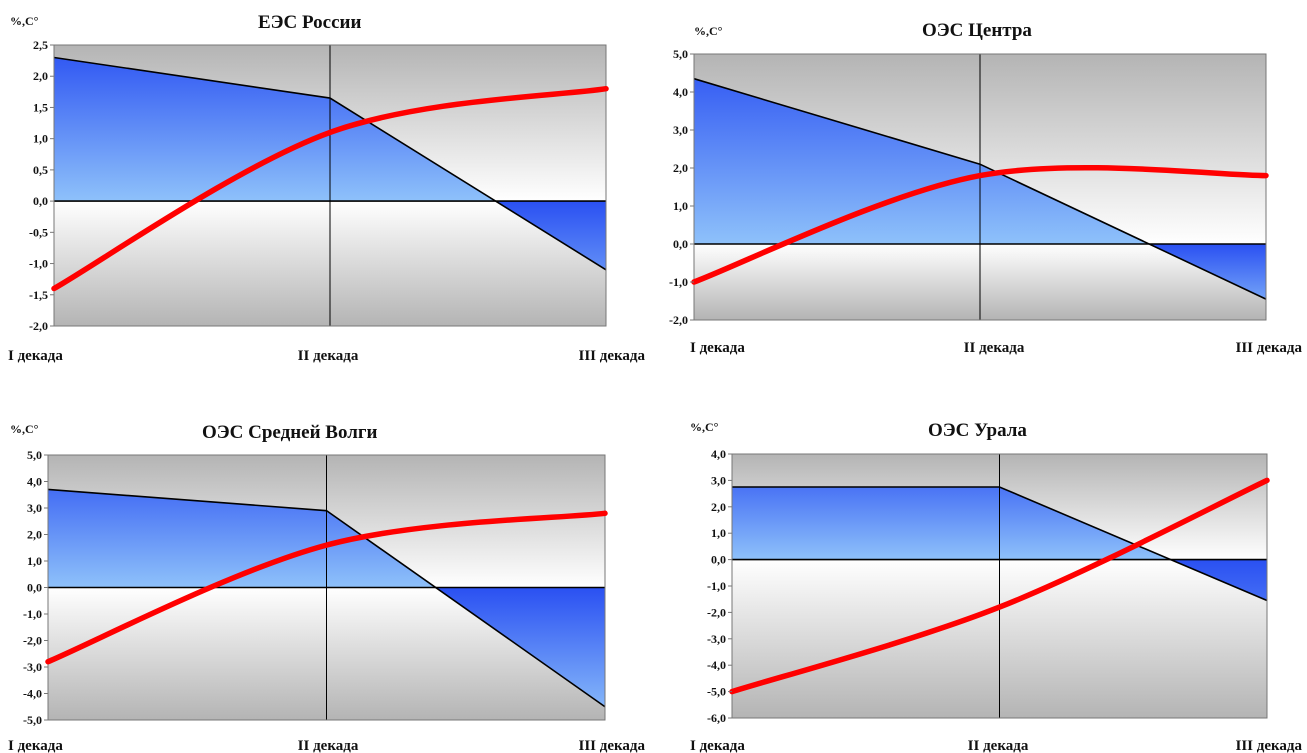  Describe the element at coordinates (290, 432) in the screenshot. I see `chart-title: ОЭС Средней Волги` at that location.